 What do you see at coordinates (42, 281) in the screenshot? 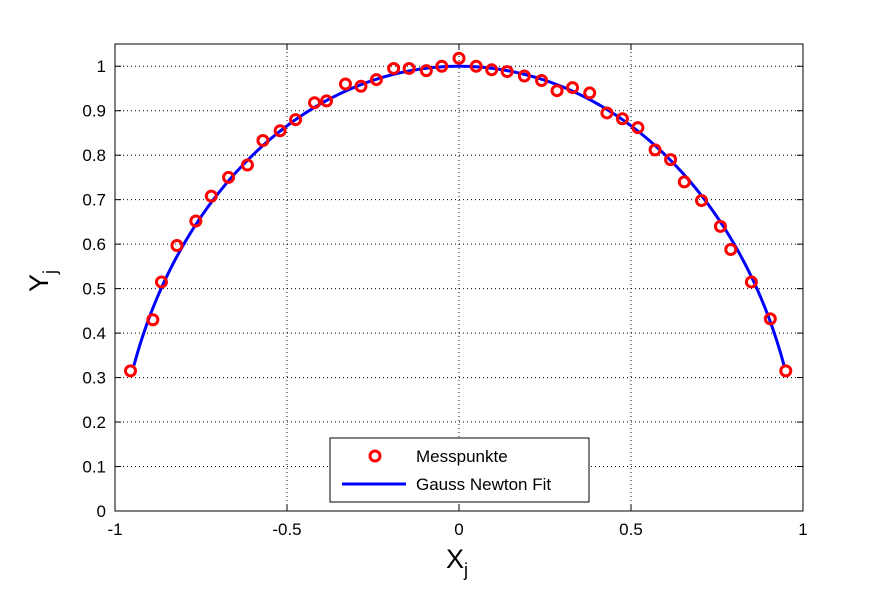
I see `y-axis-label: Yj` at bounding box center [42, 281].